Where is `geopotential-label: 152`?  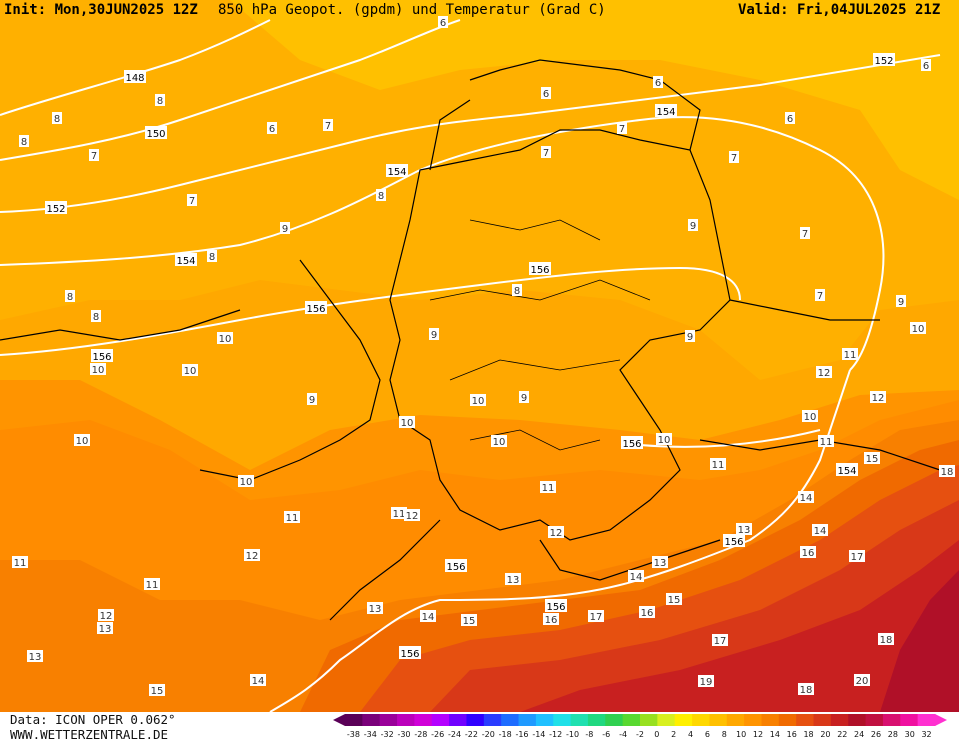 geopotential-label: 152 is located at coordinates (56, 208).